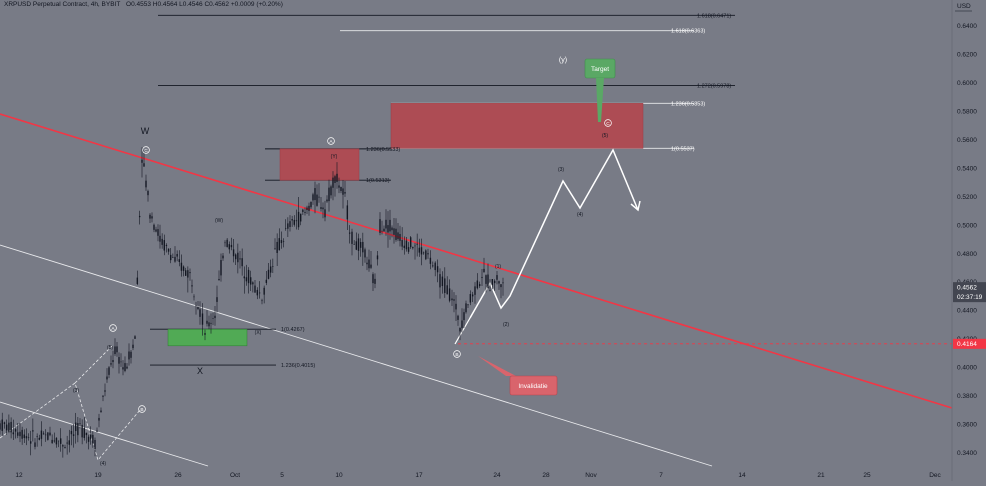 The width and height of the screenshot is (986, 486). I want to click on wave-5-right: (5), so click(605, 136).